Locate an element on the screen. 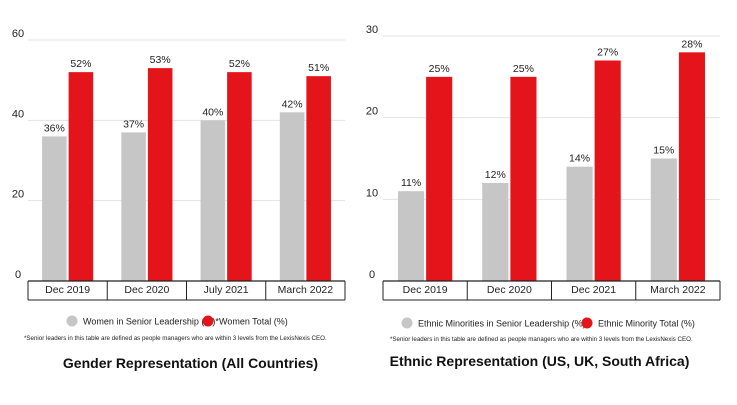 This screenshot has height=405, width=737. bar-value-label: 36% is located at coordinates (54, 128).